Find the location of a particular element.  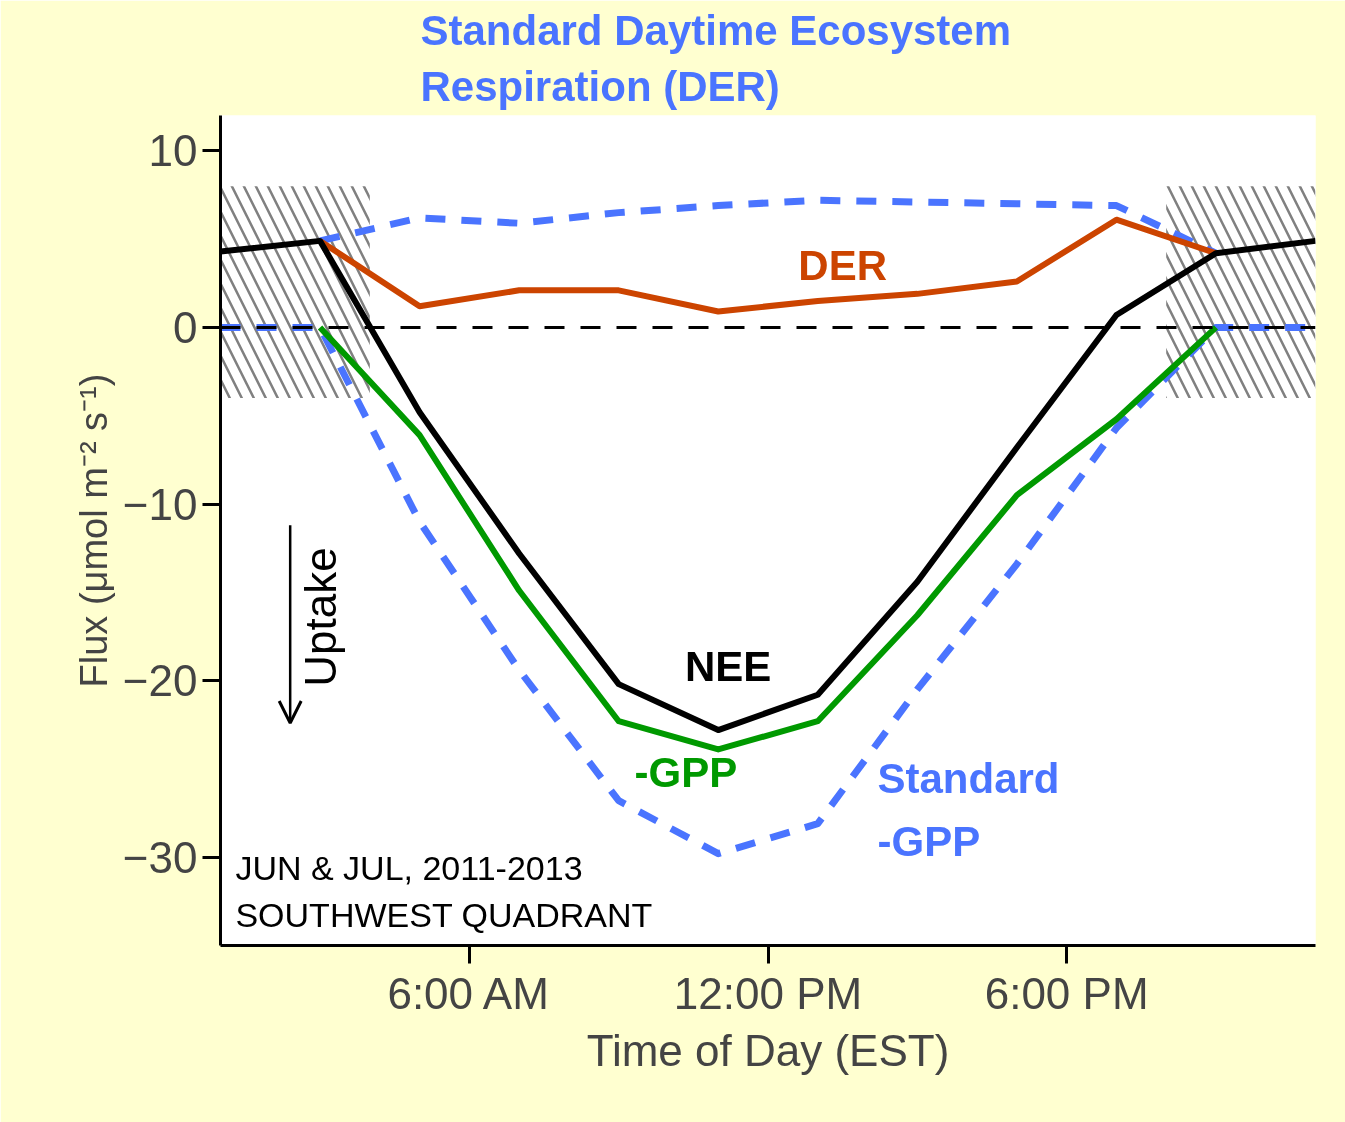

y-axis-title: Flux (μmol m⁻² s⁻¹) is located at coordinates (93, 530).